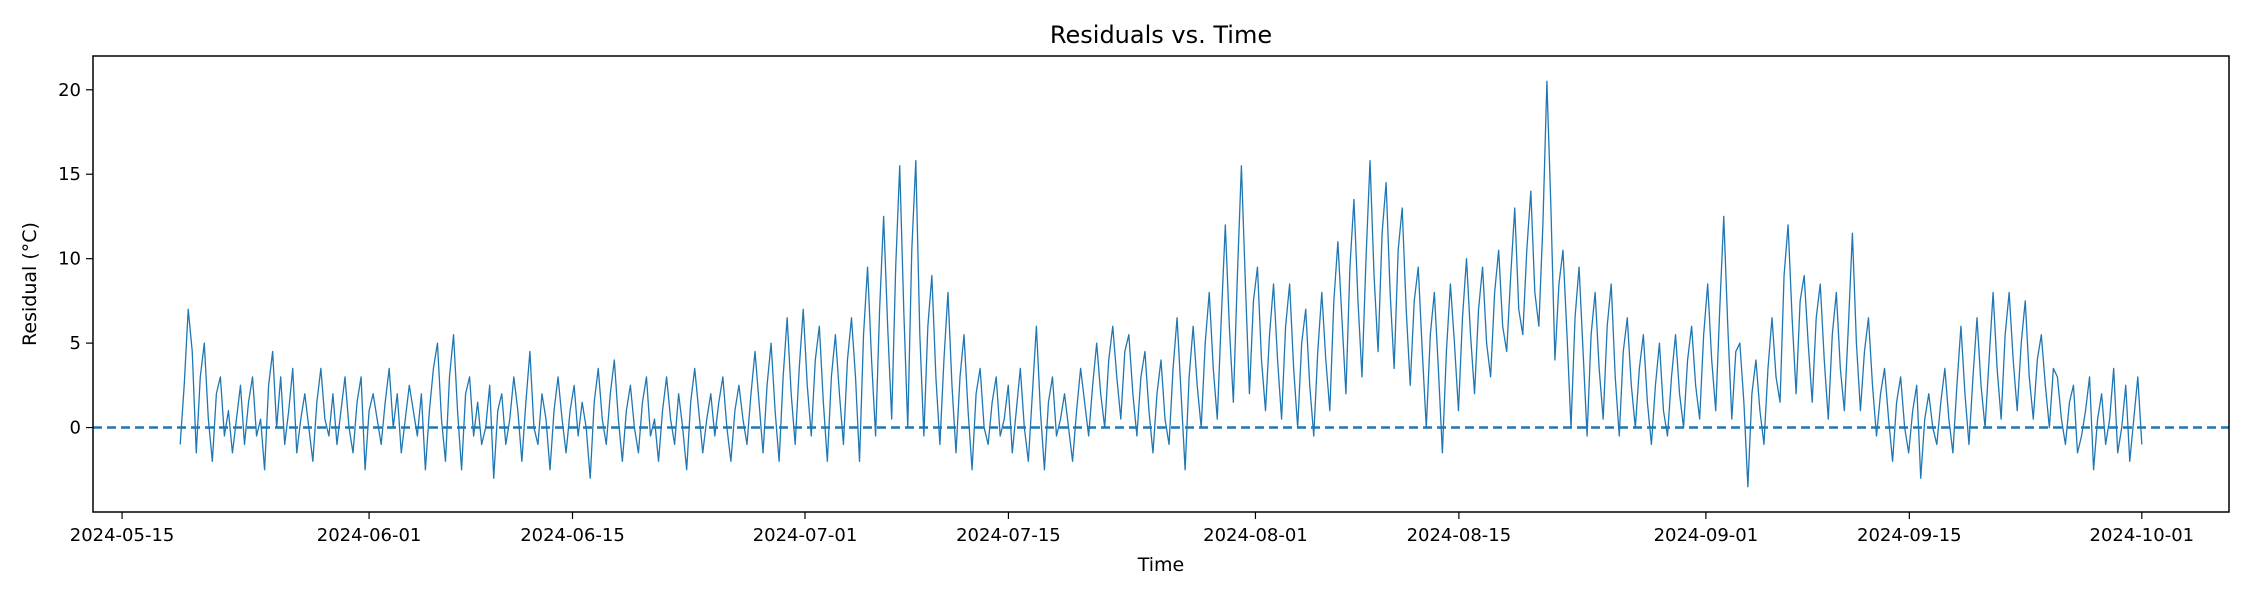 This screenshot has height=600, width=2250. I want to click on y-axis-label: Residual (°C), so click(30, 284).